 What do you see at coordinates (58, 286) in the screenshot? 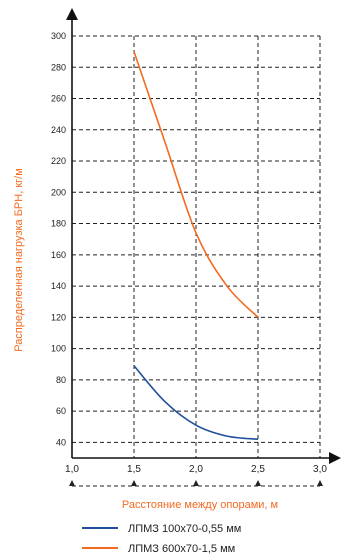
I see `y-tick-label-140: 140` at bounding box center [58, 286].